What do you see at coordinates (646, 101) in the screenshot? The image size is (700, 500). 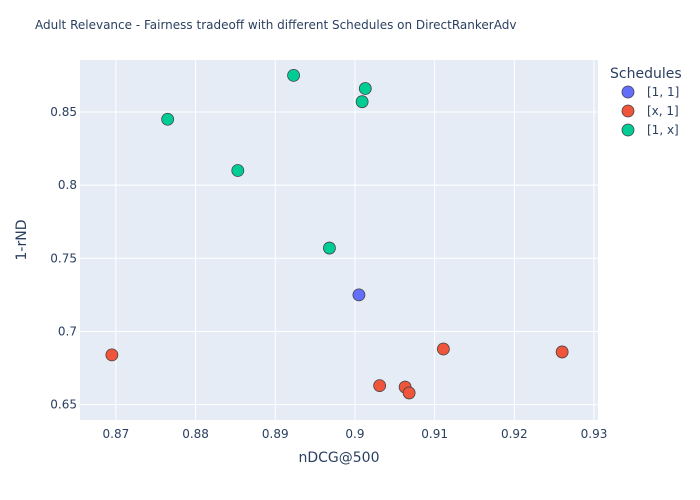 I see `legend: Schedules [1, 1] [x, 1] [1, x]` at bounding box center [646, 101].